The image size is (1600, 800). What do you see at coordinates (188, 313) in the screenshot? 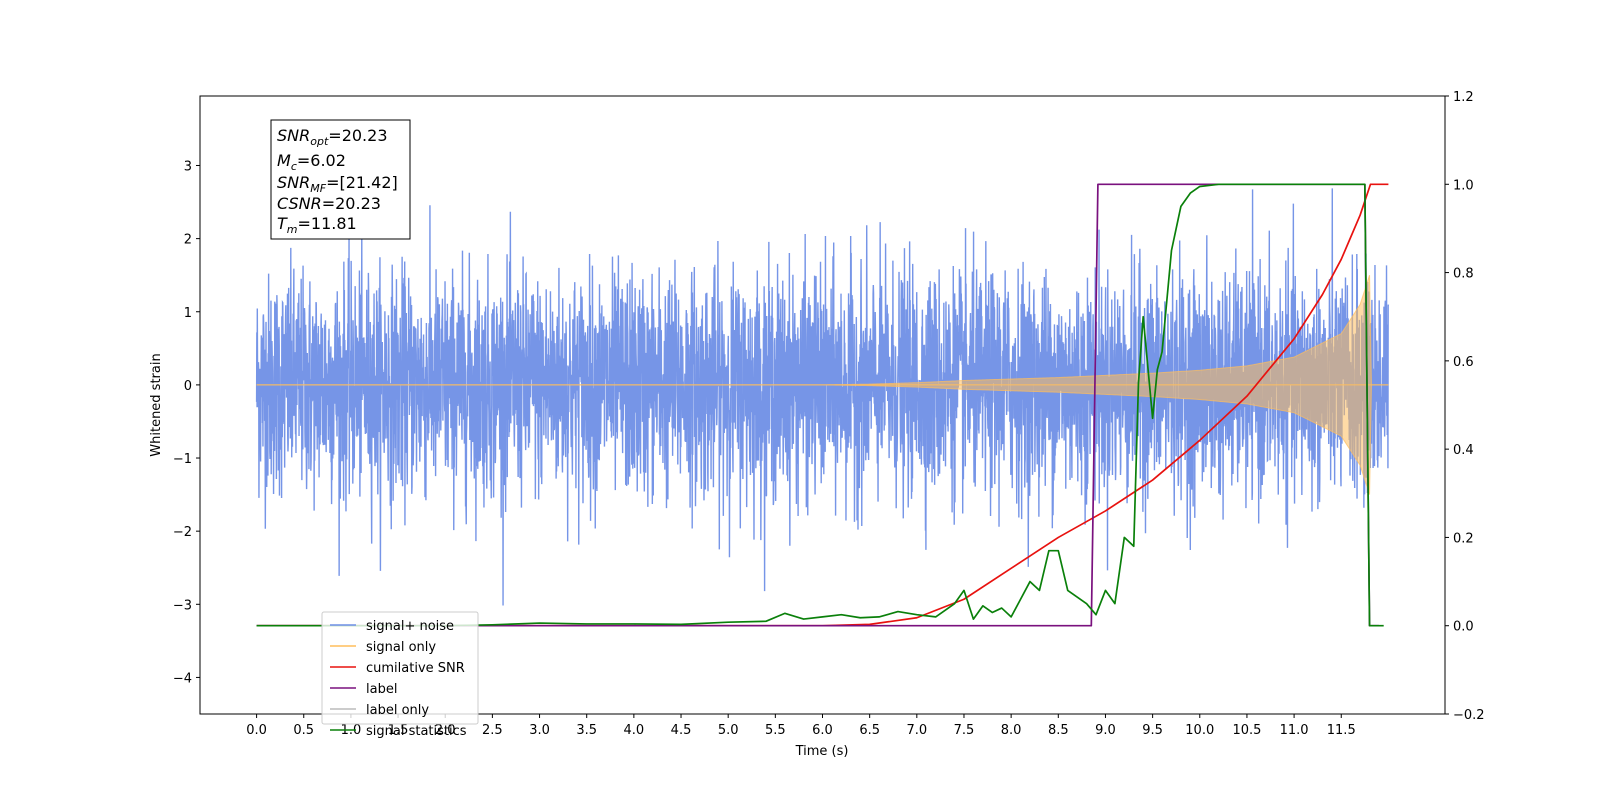
I see `y-tick-left-label: 1` at bounding box center [188, 313].